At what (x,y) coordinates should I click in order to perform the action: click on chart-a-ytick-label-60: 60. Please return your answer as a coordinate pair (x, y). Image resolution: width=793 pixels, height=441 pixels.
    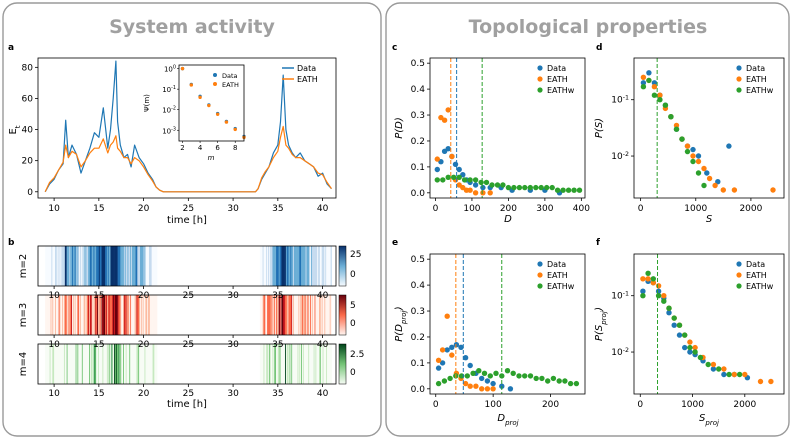
    Looking at the image, I should click on (28, 99).